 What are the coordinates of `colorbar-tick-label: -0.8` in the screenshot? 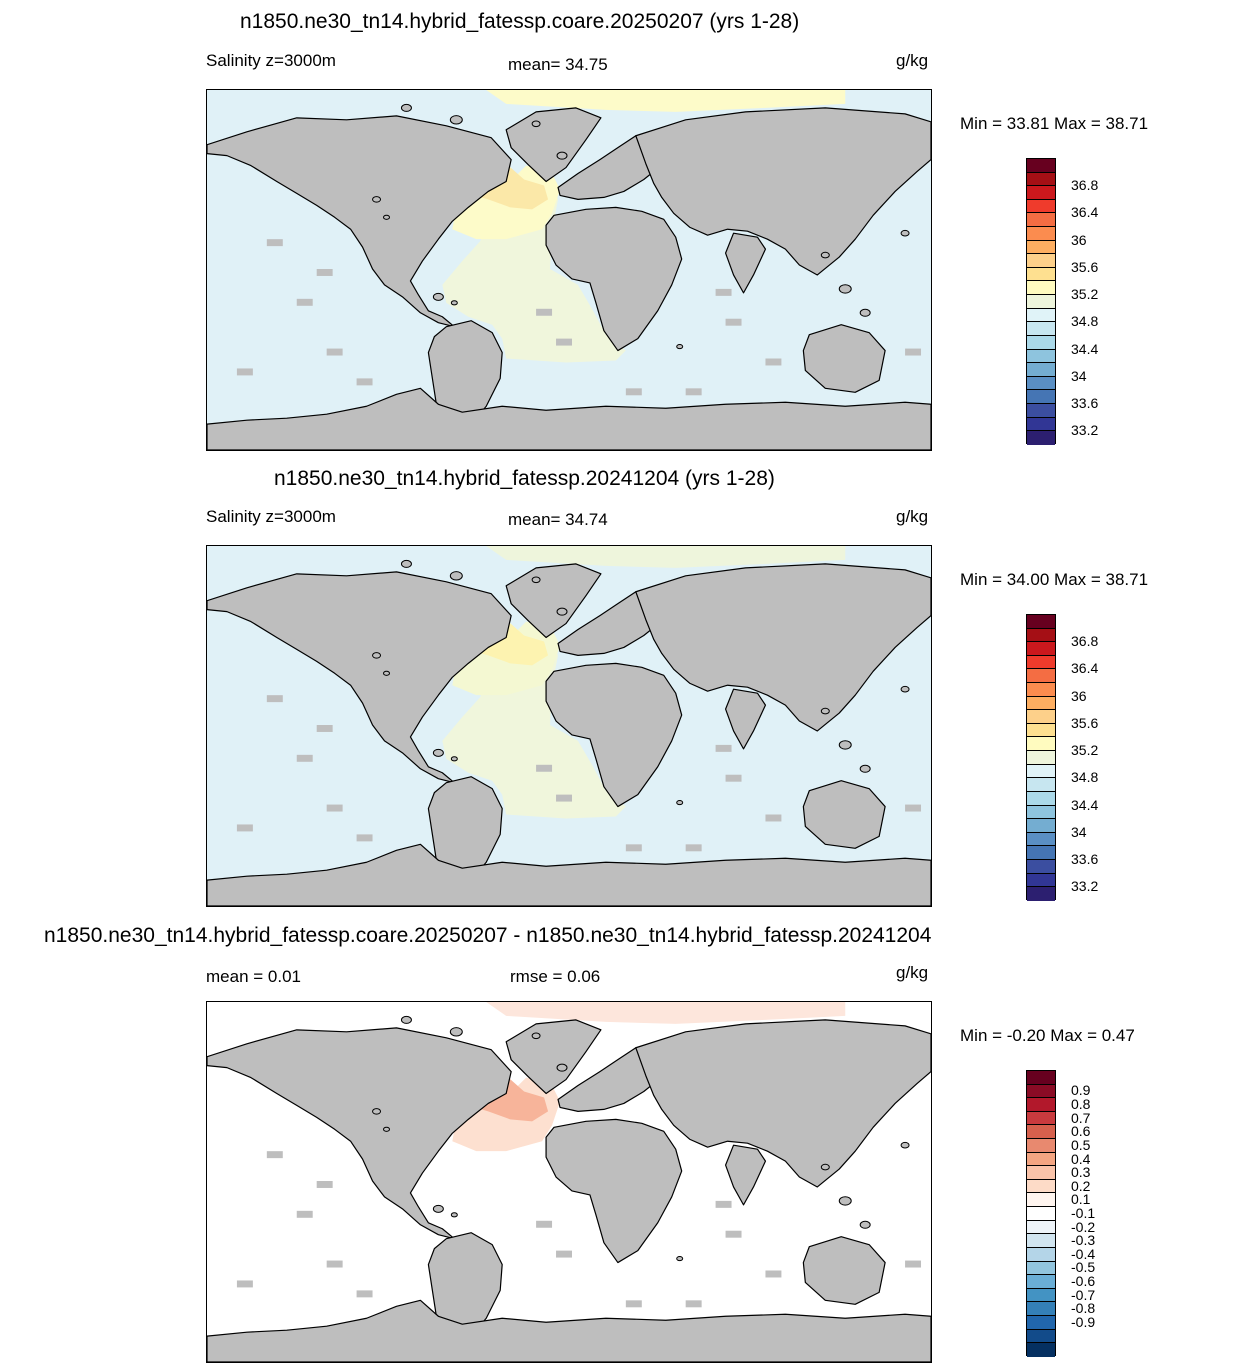 It's located at (1083, 1308).